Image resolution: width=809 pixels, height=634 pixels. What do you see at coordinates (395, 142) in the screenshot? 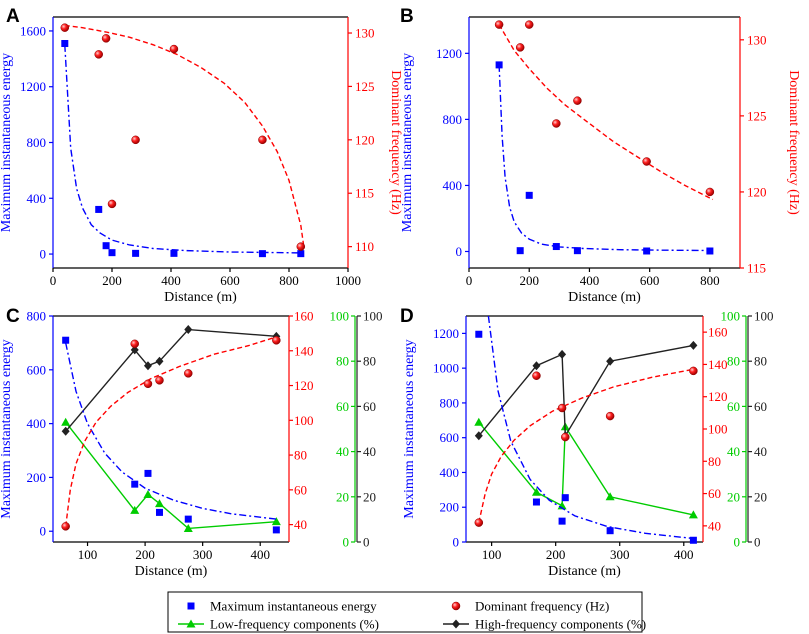
I see `y-axis-frequency-title: Dominant frequency (Hz)` at bounding box center [395, 142].